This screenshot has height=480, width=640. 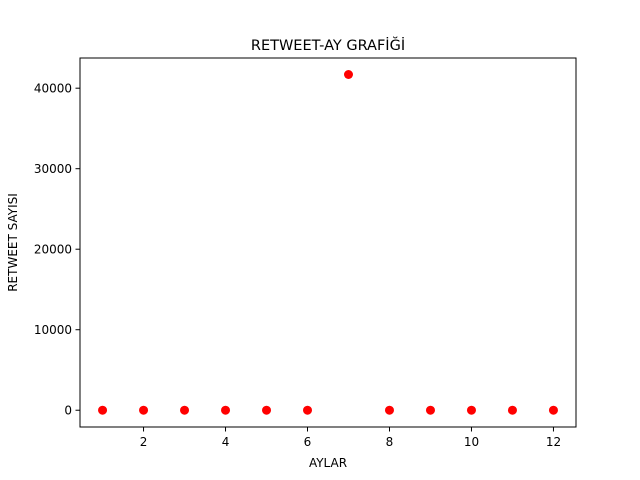 I want to click on y-tick-label: 20000, so click(x=53, y=250).